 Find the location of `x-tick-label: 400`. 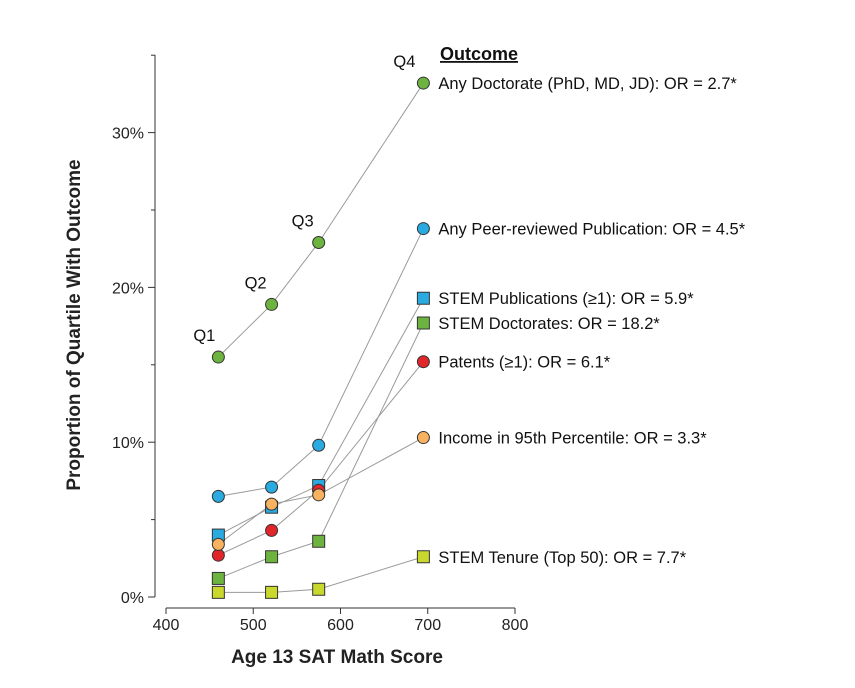

x-tick-label: 400 is located at coordinates (166, 625).